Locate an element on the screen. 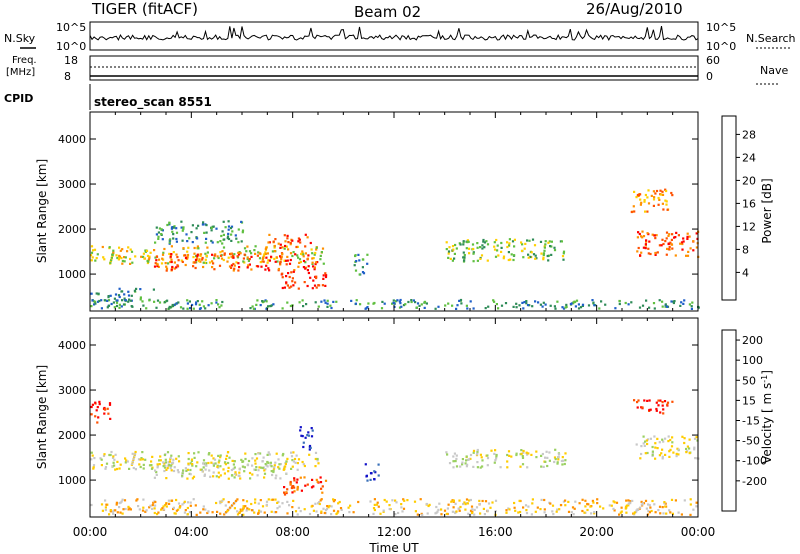 The width and height of the screenshot is (800, 554). colorbar-tick-label: 100 is located at coordinates (752, 360).